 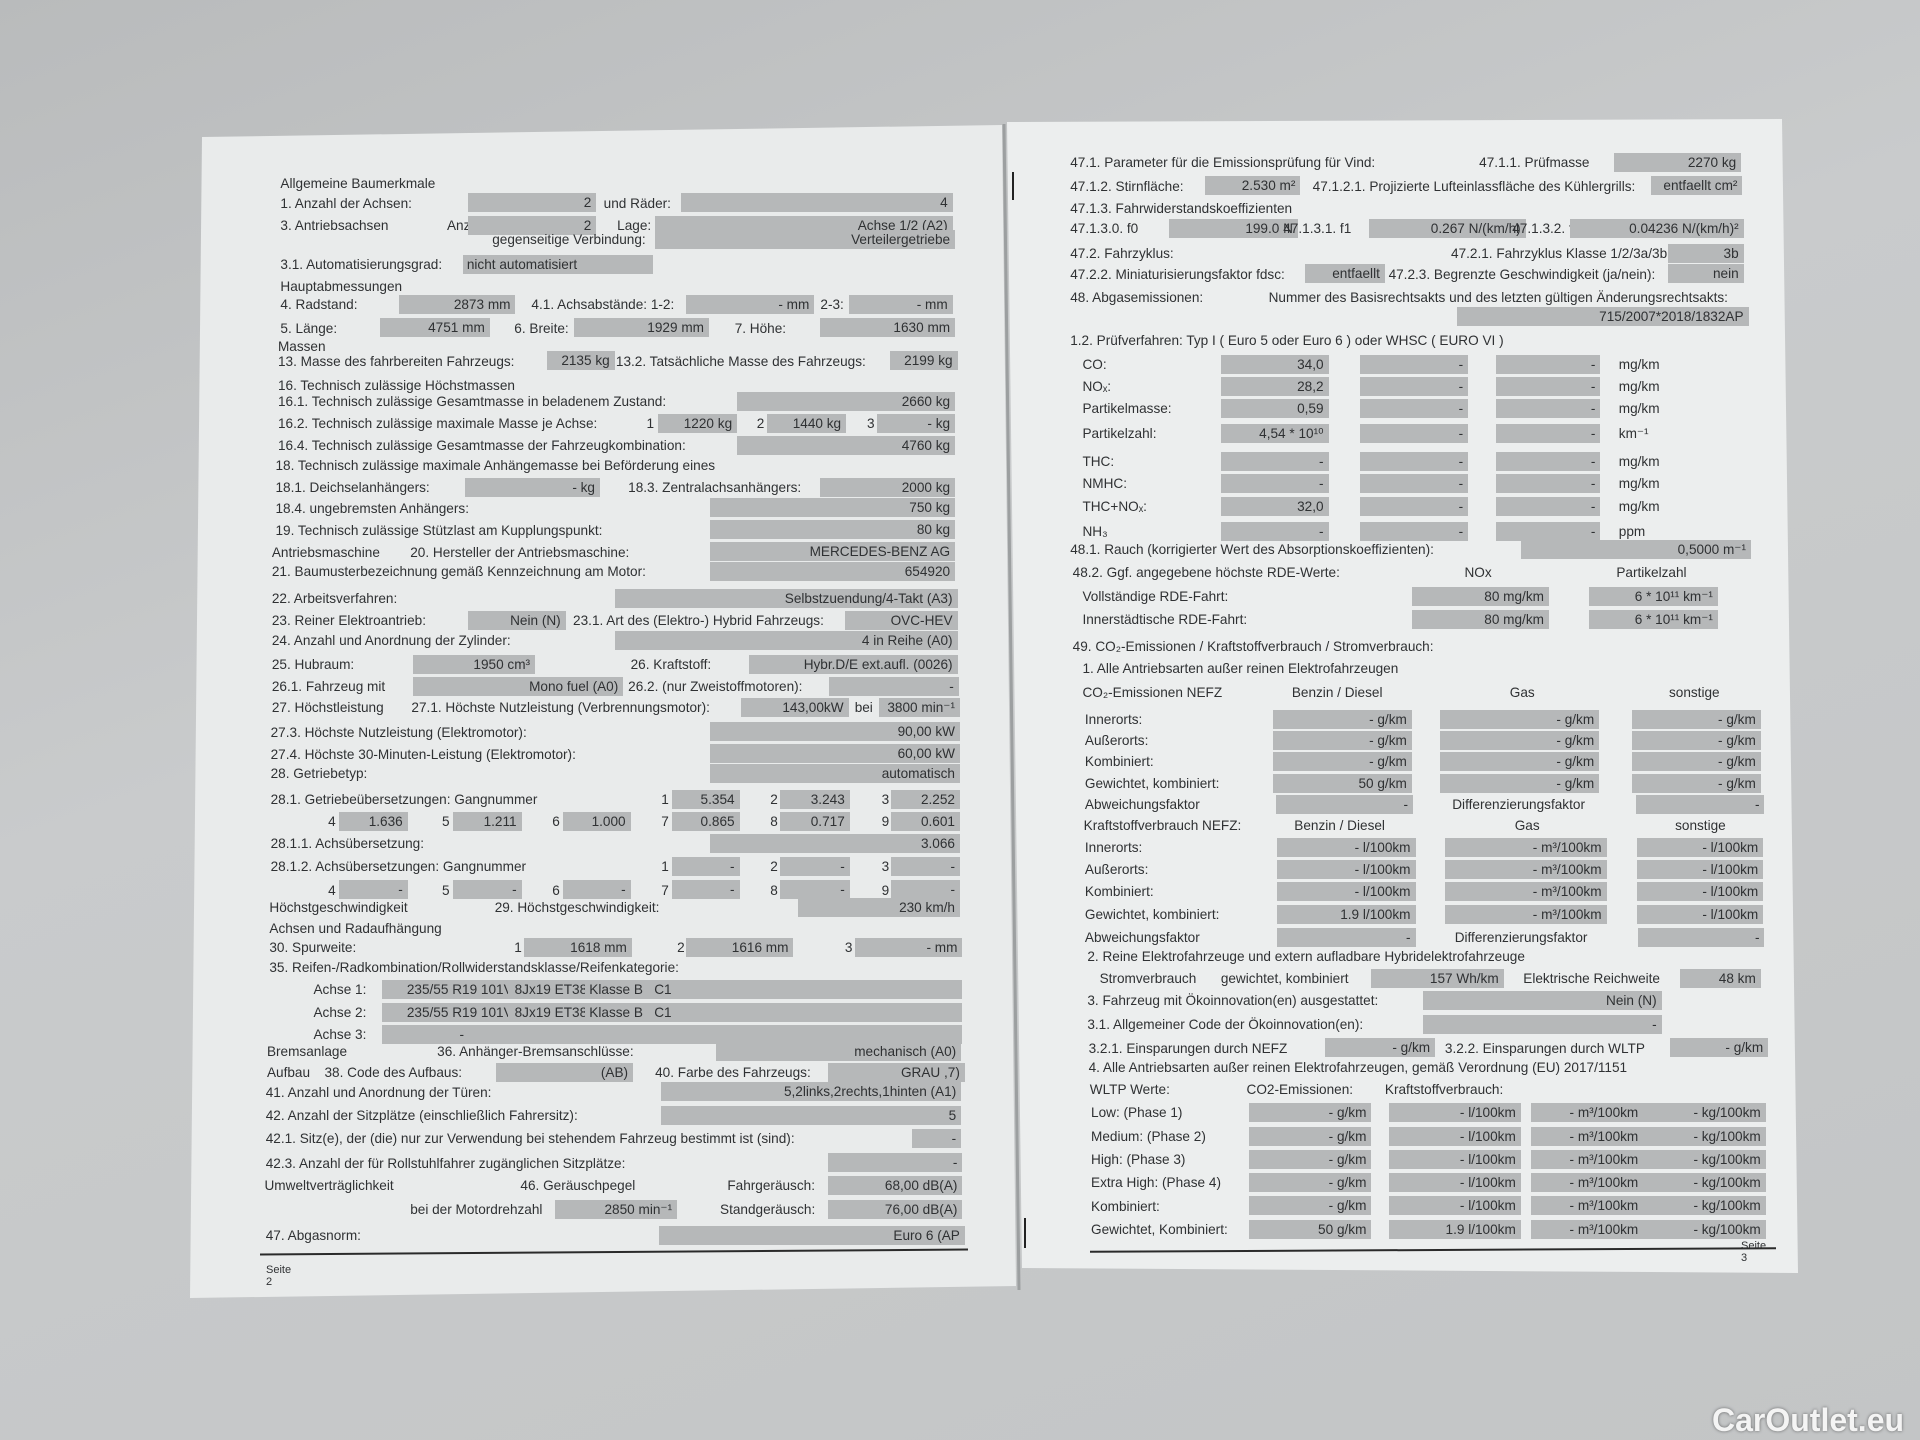 I want to click on field-label: 13. Masse des fahrbereiten Fahrzeugs:, so click(x=396, y=361).